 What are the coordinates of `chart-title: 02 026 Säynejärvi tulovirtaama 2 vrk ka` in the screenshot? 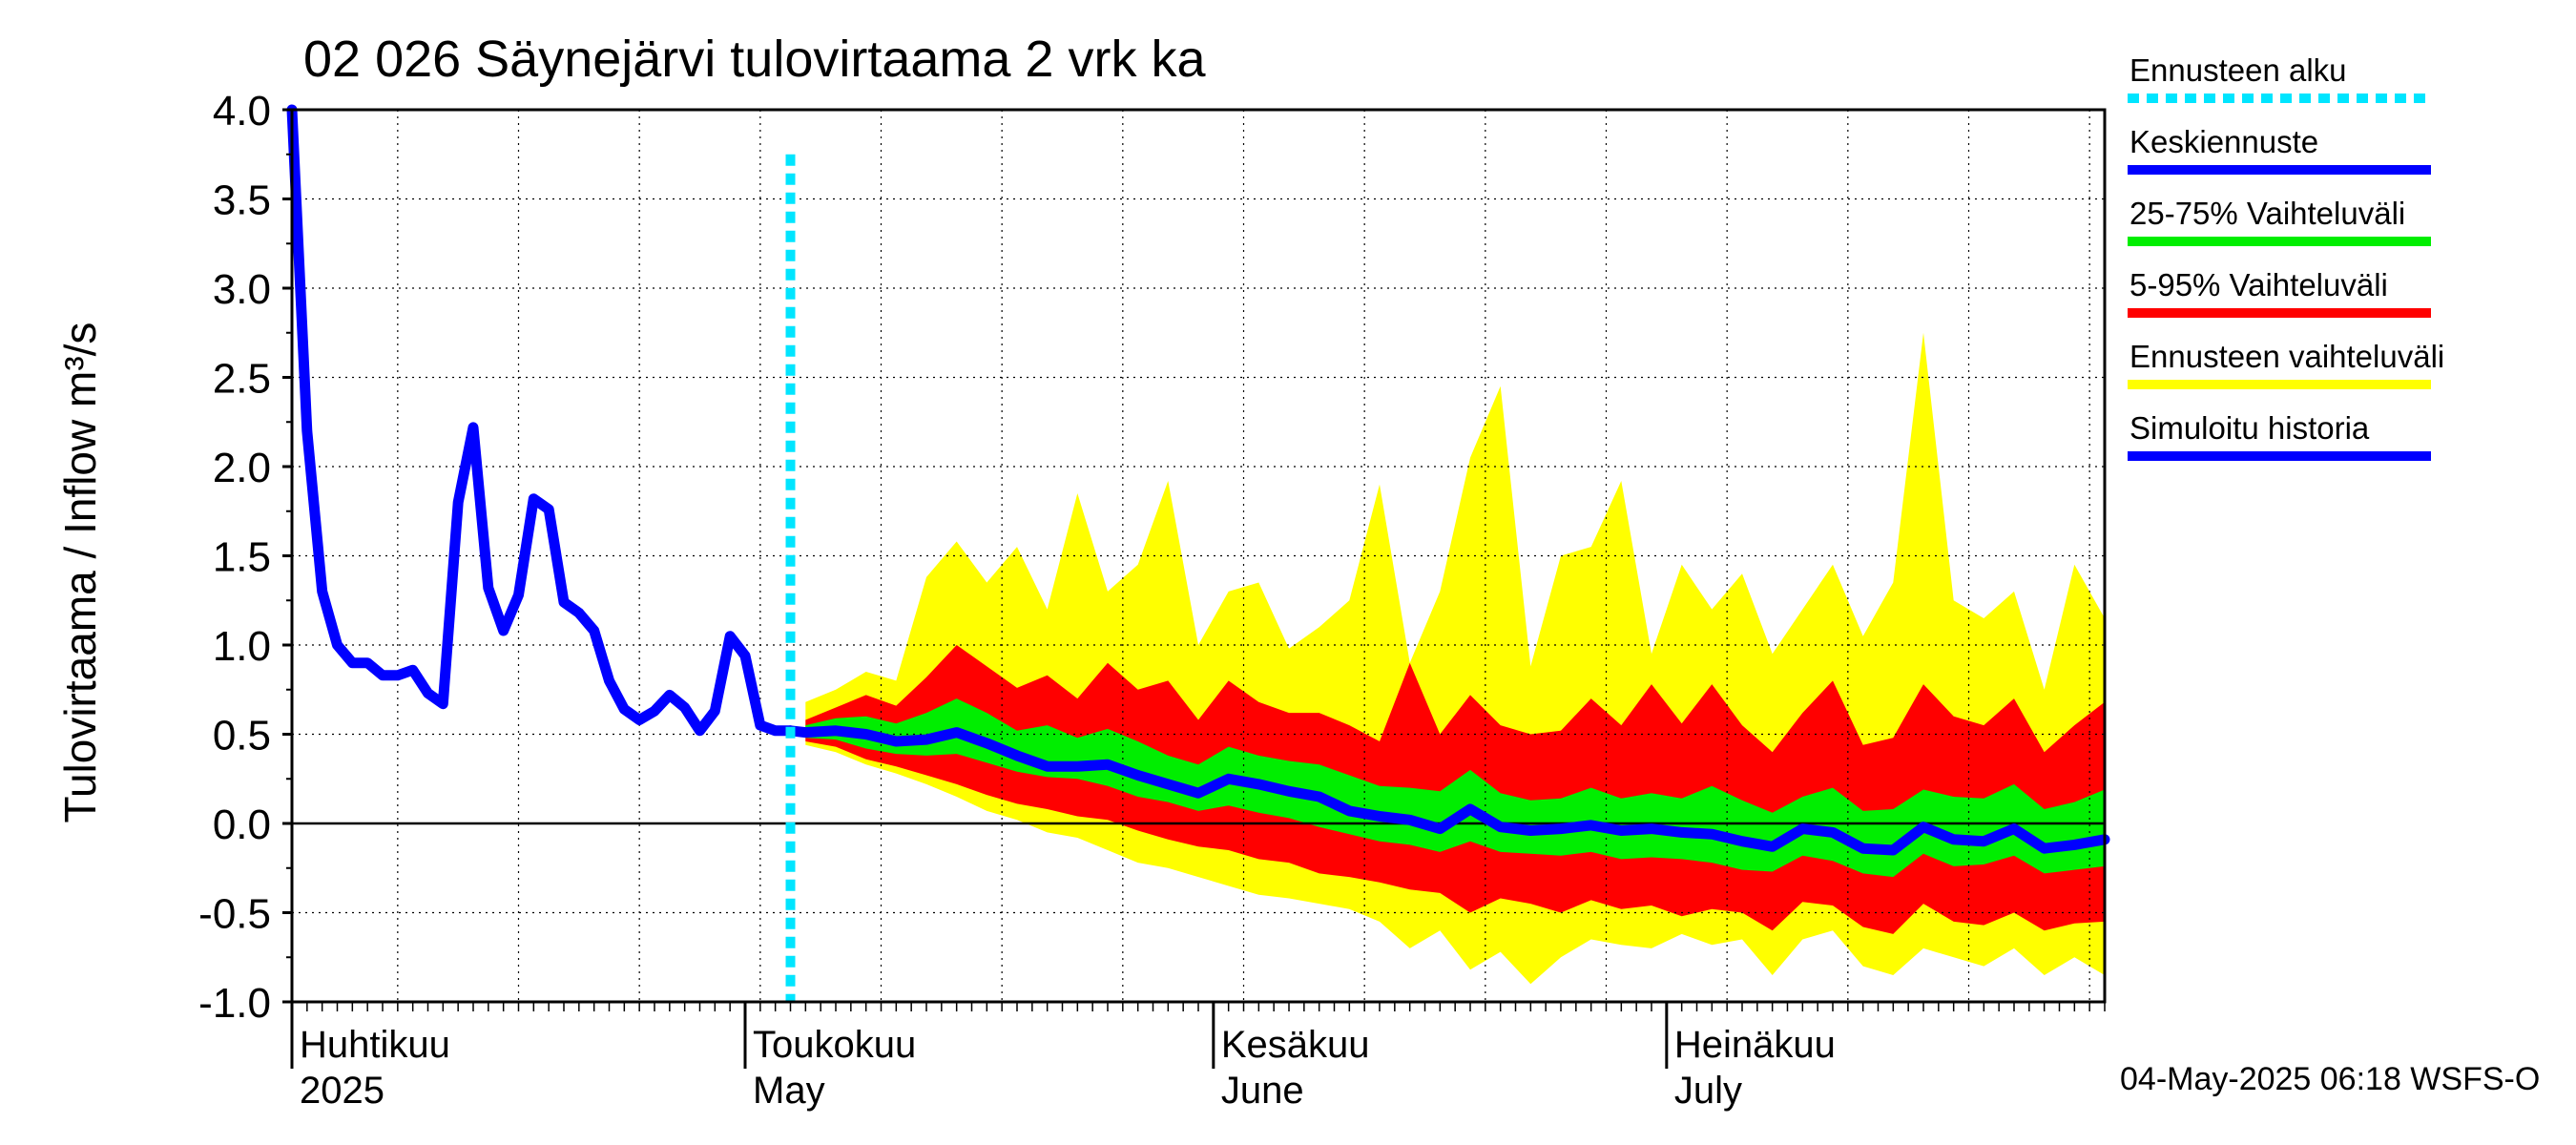 It's located at (754, 60).